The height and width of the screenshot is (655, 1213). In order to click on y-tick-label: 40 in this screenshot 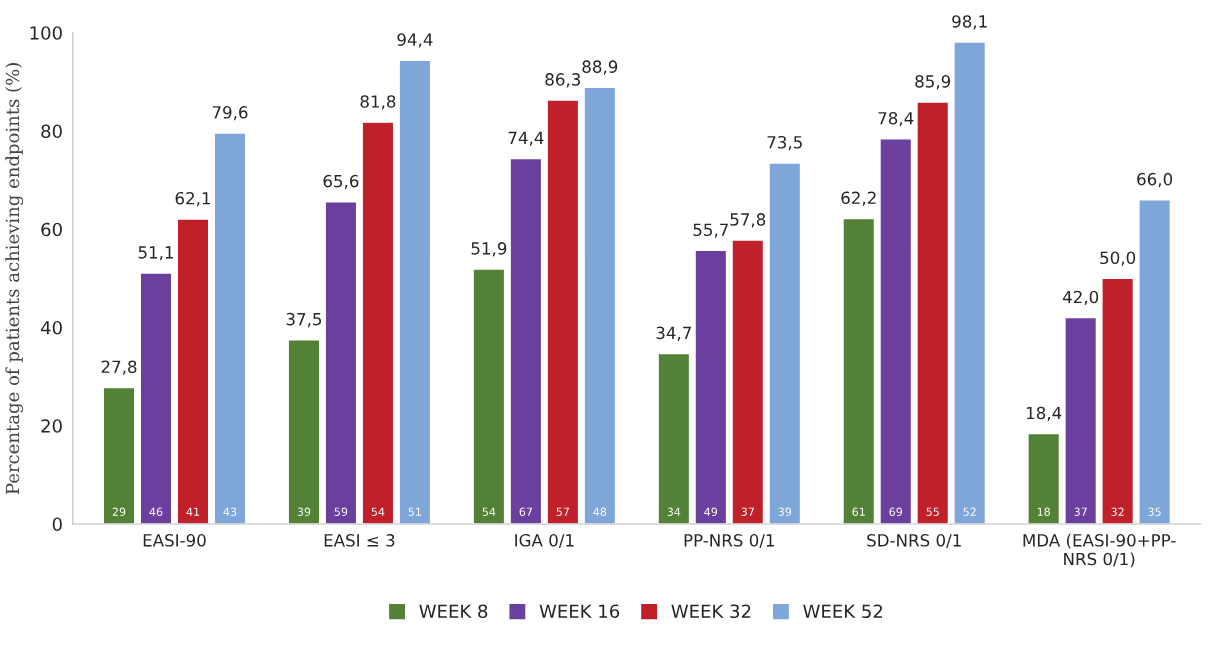, I will do `click(51, 327)`.